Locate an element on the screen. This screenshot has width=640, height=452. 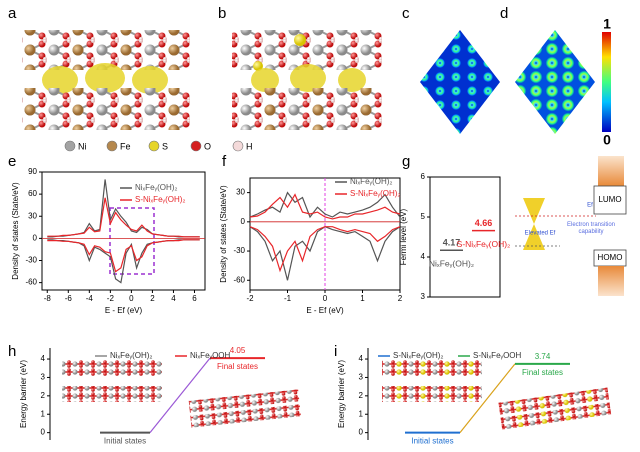
y-tick-label: 90 is located at coordinates (32, 171).